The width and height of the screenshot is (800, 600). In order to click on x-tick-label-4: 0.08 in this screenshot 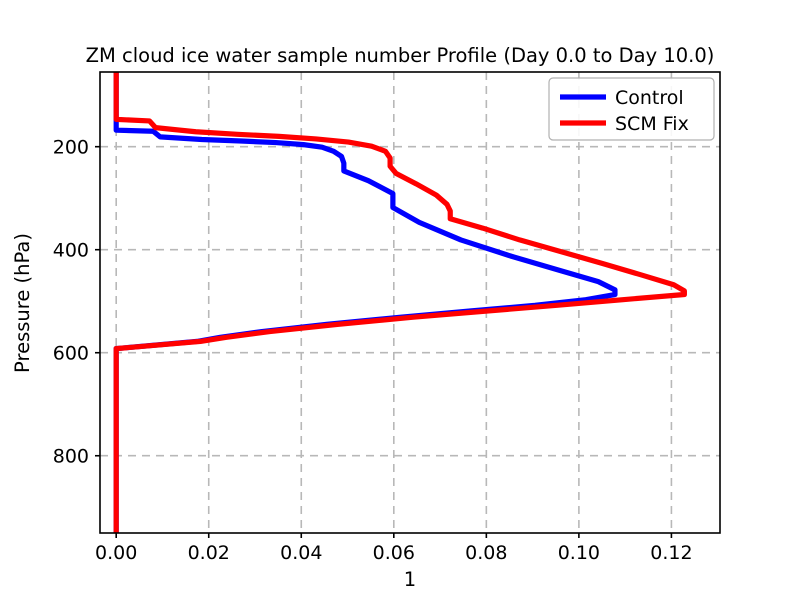, I will do `click(486, 553)`.